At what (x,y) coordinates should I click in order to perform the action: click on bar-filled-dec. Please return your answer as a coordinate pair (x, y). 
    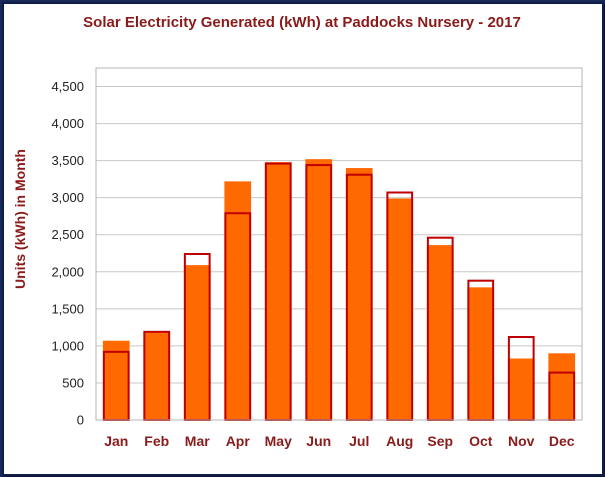
    Looking at the image, I should click on (562, 386).